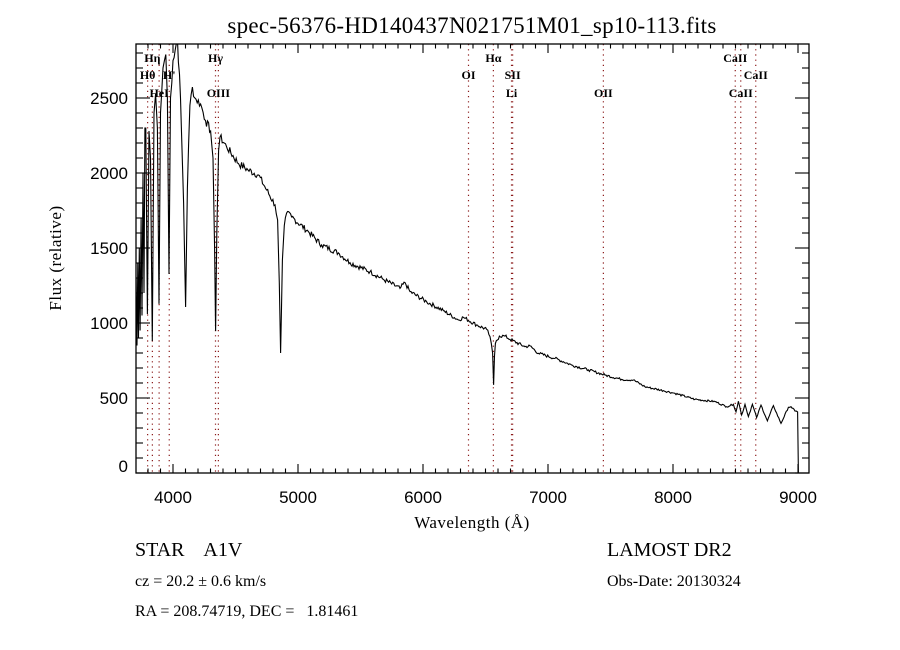 The width and height of the screenshot is (900, 650). What do you see at coordinates (298, 497) in the screenshot?
I see `x-tick-label: 5000` at bounding box center [298, 497].